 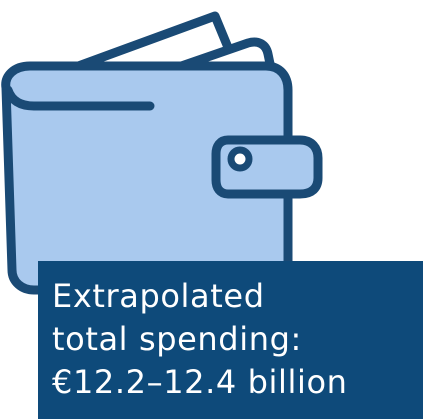 I want to click on wallet-button-icon, so click(x=240, y=159).